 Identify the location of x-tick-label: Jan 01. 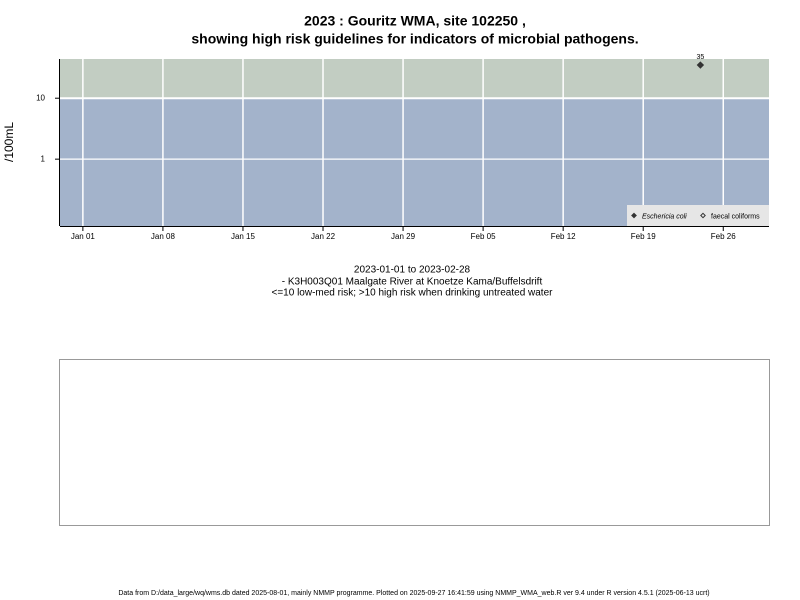
(83, 236).